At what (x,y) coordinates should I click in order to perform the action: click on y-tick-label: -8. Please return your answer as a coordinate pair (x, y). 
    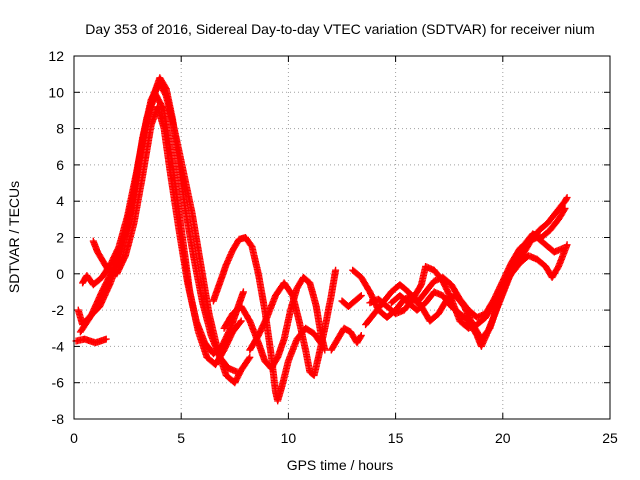
    Looking at the image, I should click on (58, 419).